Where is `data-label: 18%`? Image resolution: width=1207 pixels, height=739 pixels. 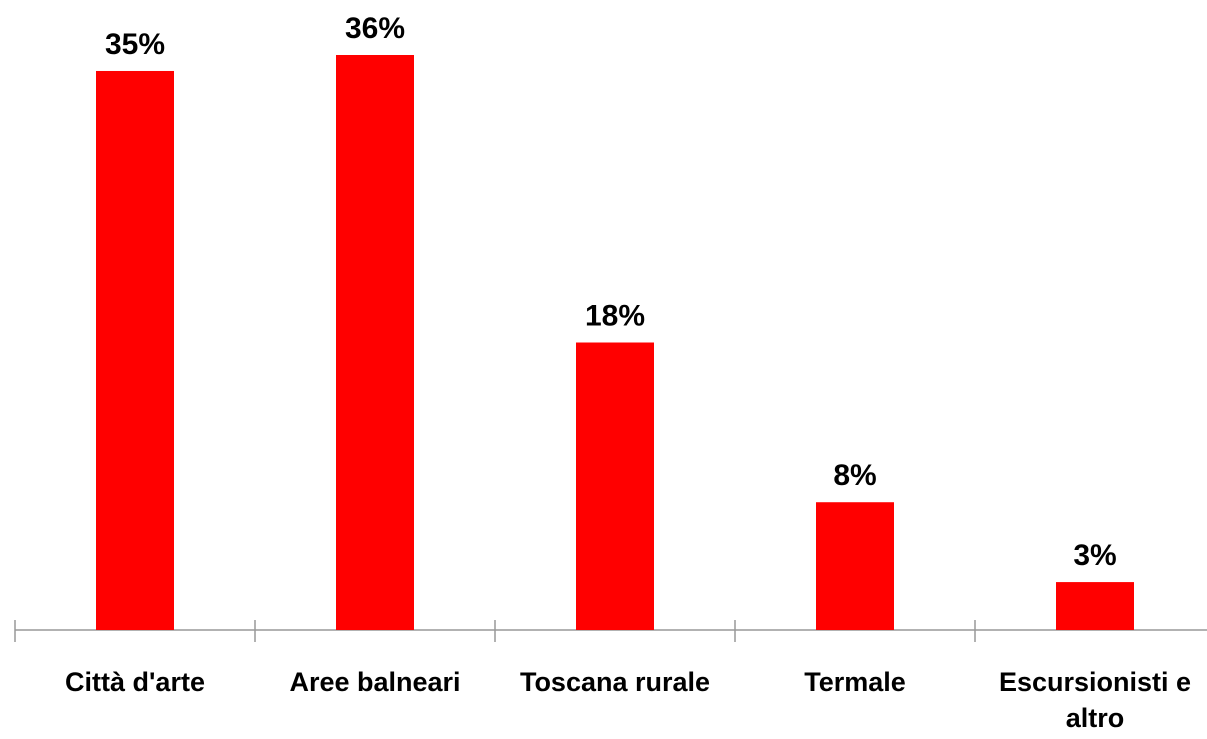 data-label: 18% is located at coordinates (615, 316).